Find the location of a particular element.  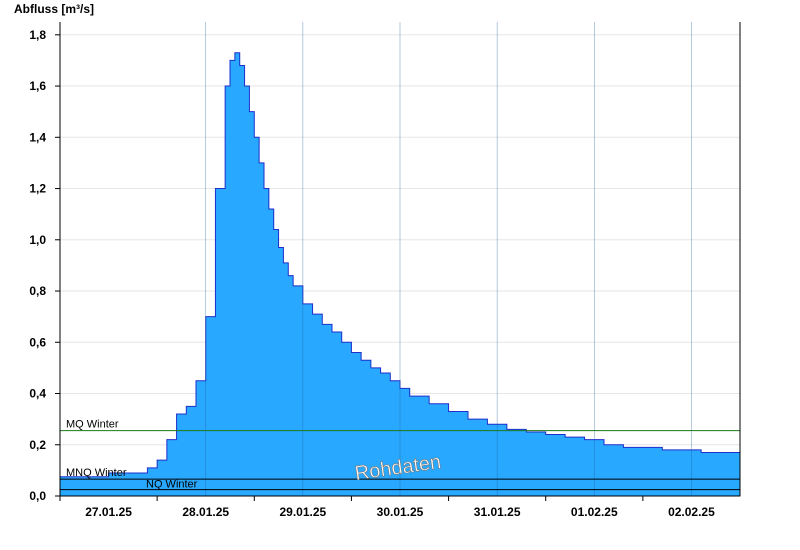

x-tick-label: 28.01.25 is located at coordinates (205, 512).